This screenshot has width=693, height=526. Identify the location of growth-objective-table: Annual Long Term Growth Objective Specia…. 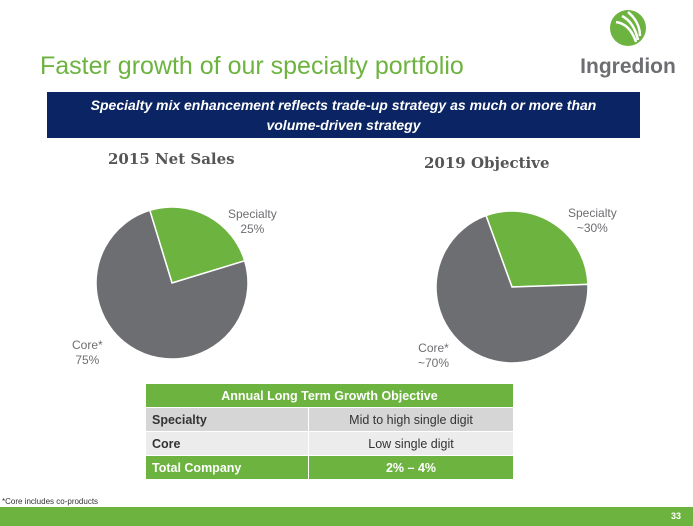
(329, 431).